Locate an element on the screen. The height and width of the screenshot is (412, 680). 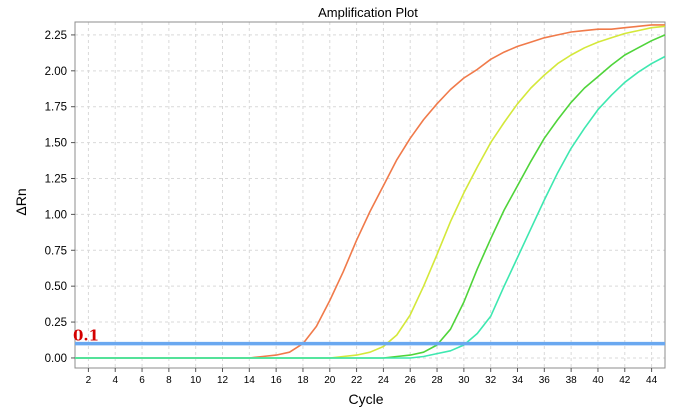
y-tick-label: 1.00 is located at coordinates (56, 215).